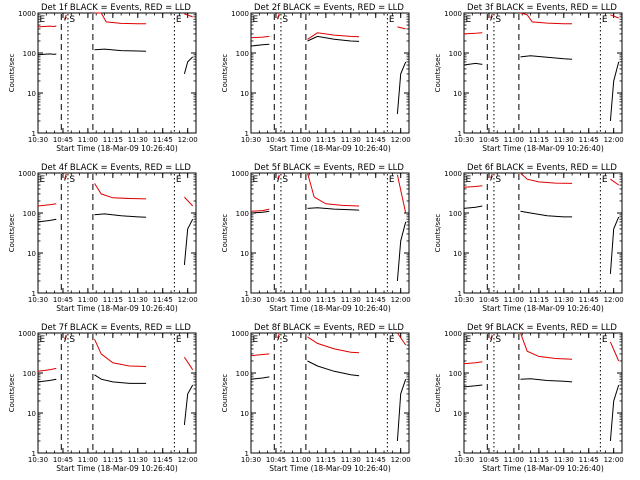 The height and width of the screenshot is (480, 640). Describe the element at coordinates (163, 460) in the screenshot. I see `x-tick-label: 11:45` at that location.